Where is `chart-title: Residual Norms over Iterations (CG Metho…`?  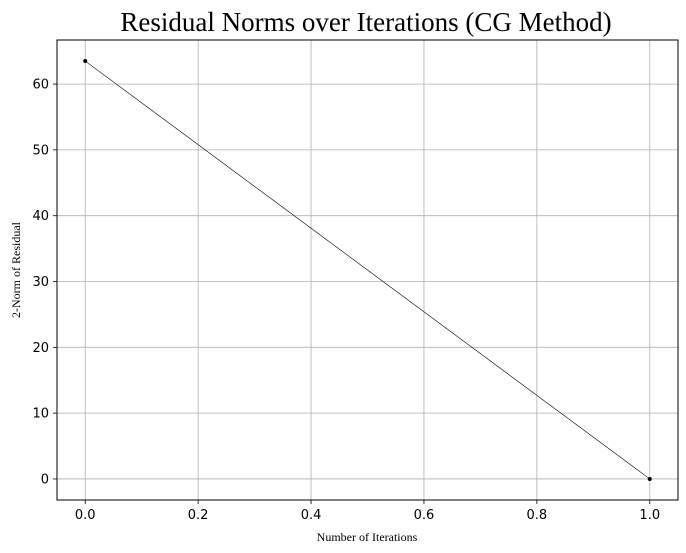
chart-title: Residual Norms over Iterations (CG Metho… is located at coordinates (365, 22).